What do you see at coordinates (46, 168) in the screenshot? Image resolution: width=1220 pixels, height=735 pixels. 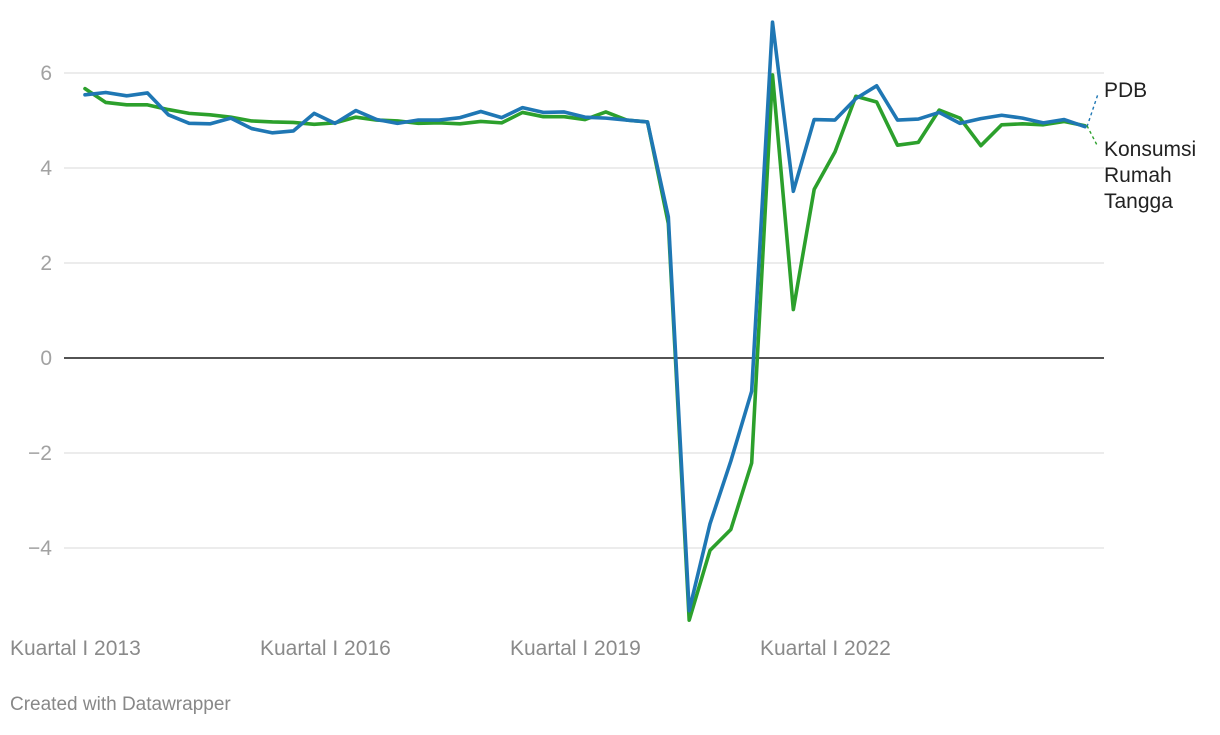 I see `y-tick-label: 4` at bounding box center [46, 168].